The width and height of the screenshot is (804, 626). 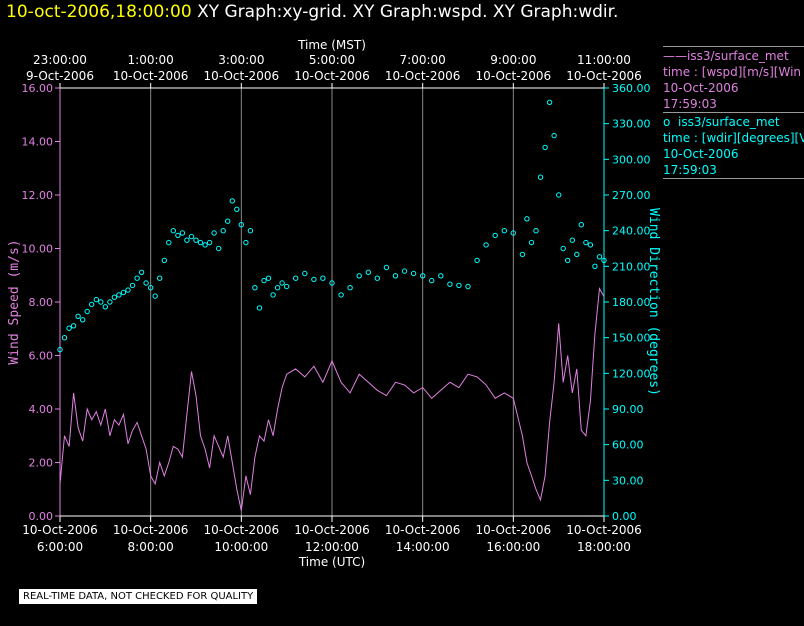 I want to click on legend-wdir-date: 10-Oct-2006, so click(x=701, y=154).